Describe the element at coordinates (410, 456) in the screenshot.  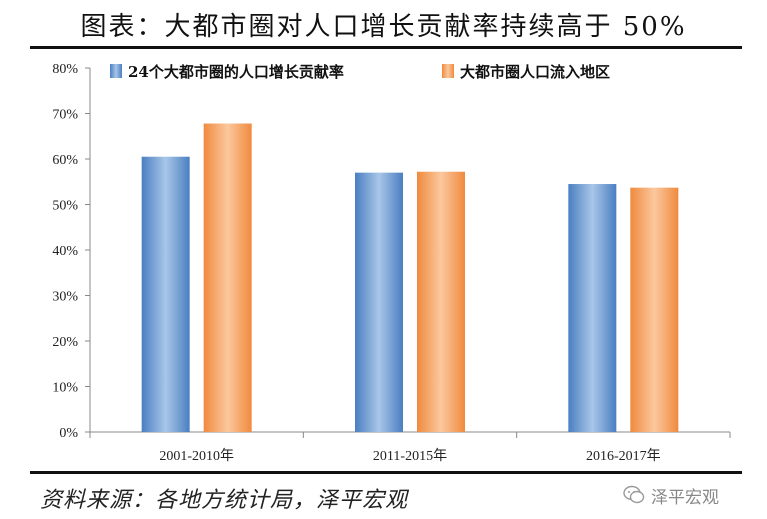
I see `x-tick-label: 2011-2015年` at that location.